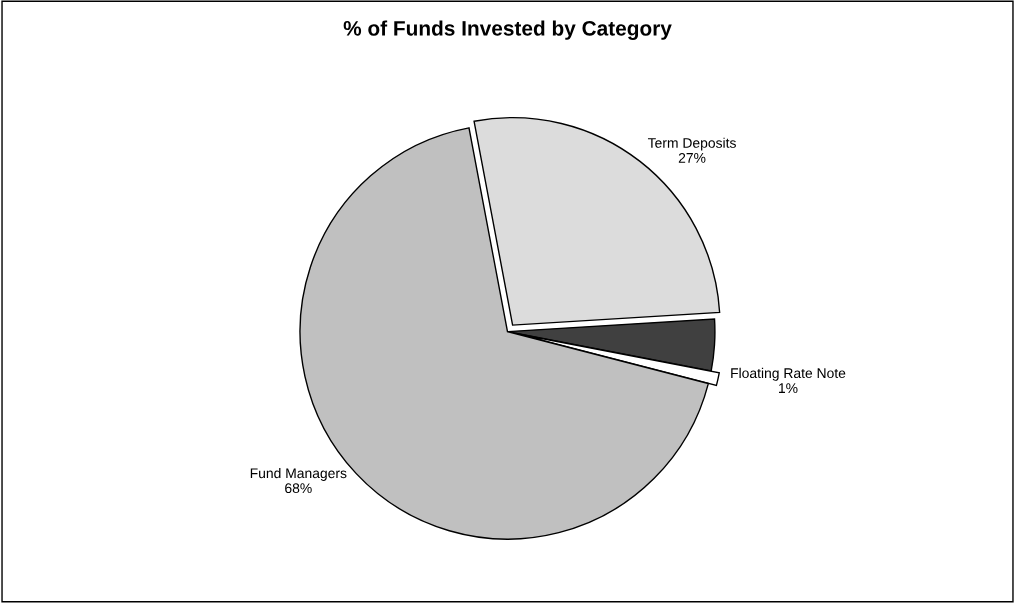 This screenshot has width=1015, height=603. Describe the element at coordinates (298, 488) in the screenshot. I see `data-label: 68%` at that location.